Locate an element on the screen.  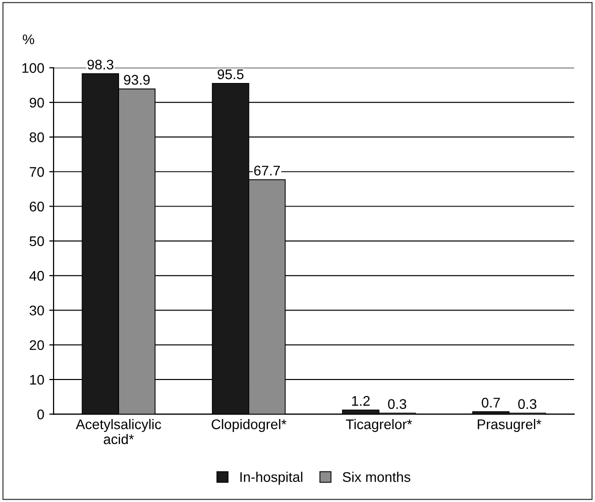
legend-label: Six months is located at coordinates (376, 477).